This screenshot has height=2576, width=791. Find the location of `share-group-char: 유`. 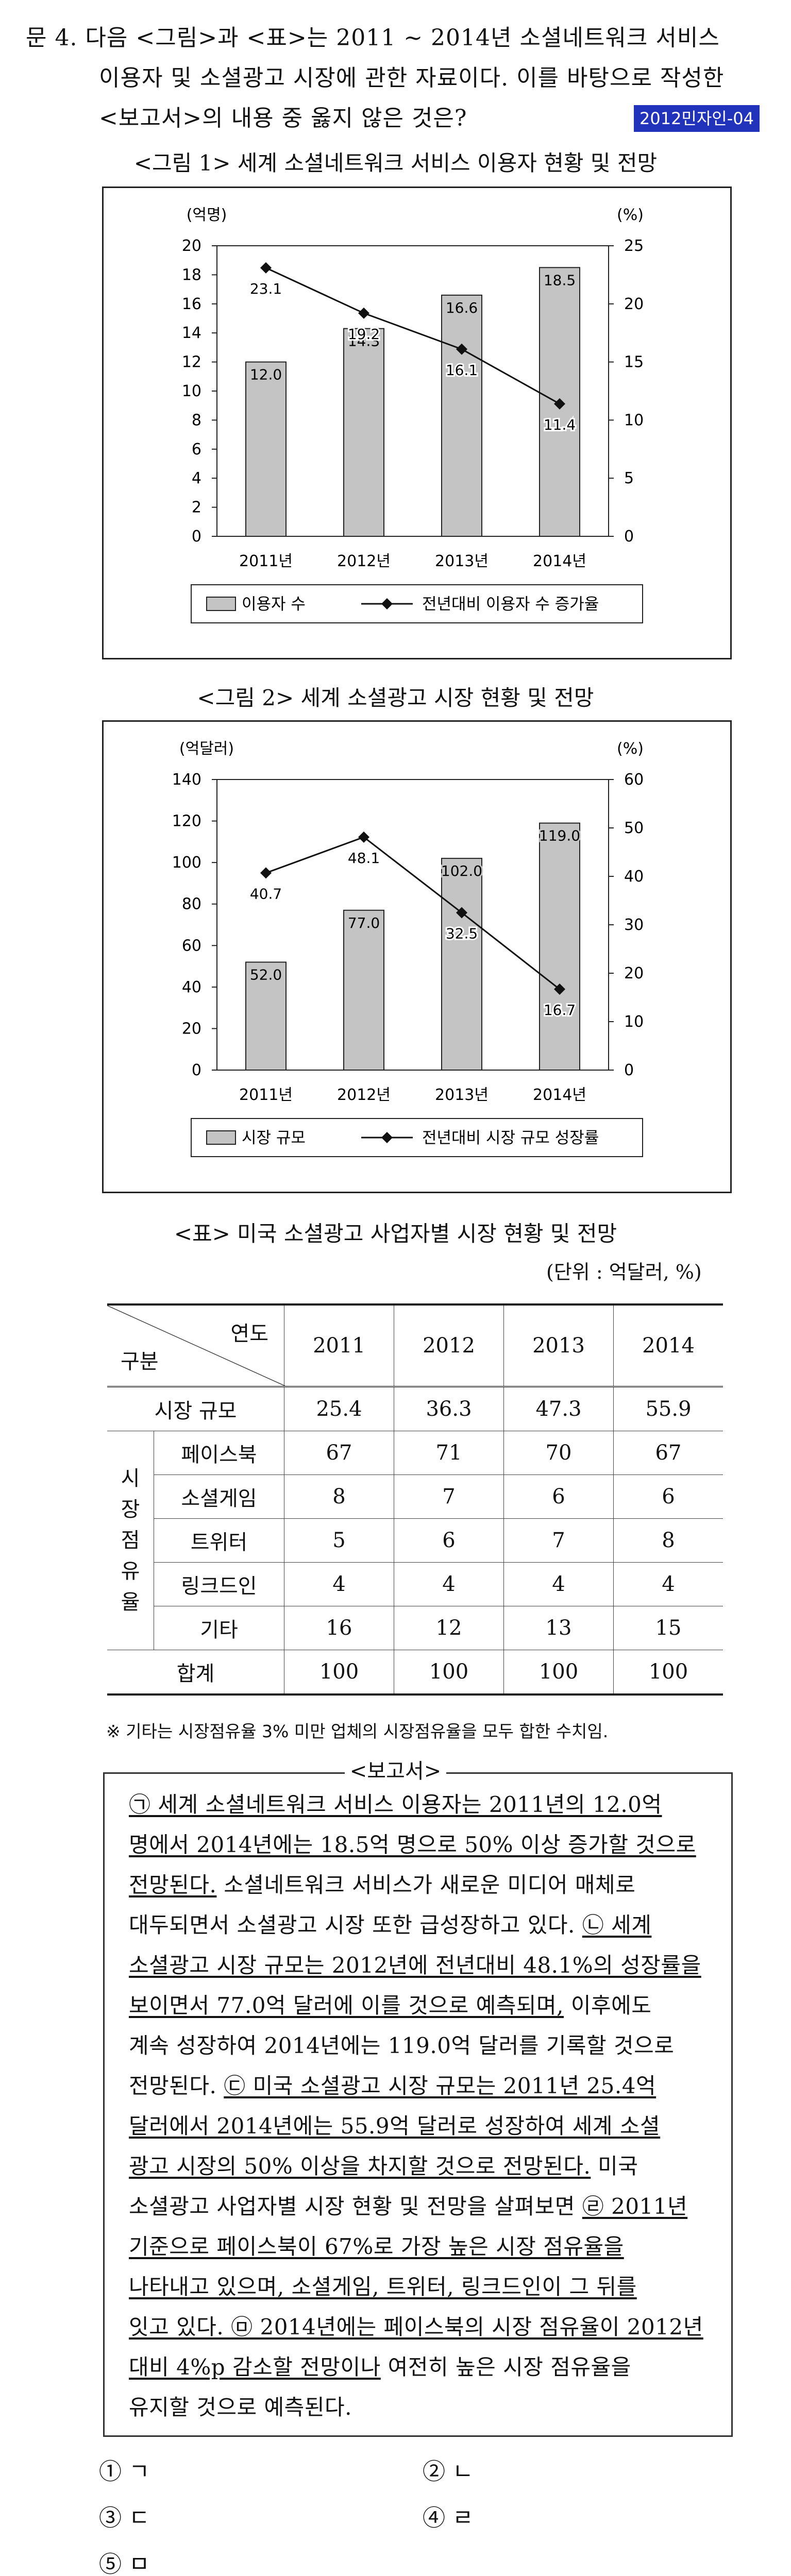

share-group-char: 유 is located at coordinates (131, 1571).